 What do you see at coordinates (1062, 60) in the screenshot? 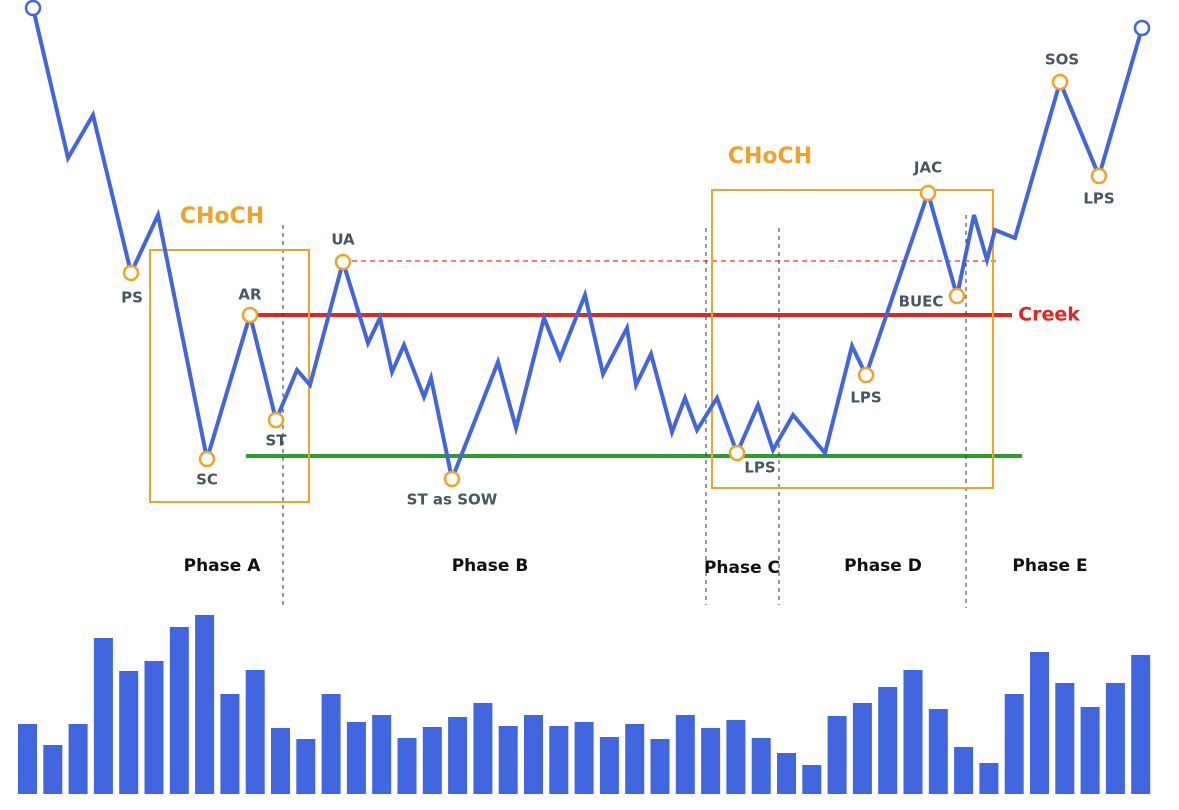
I see `event-label: SOS` at bounding box center [1062, 60].